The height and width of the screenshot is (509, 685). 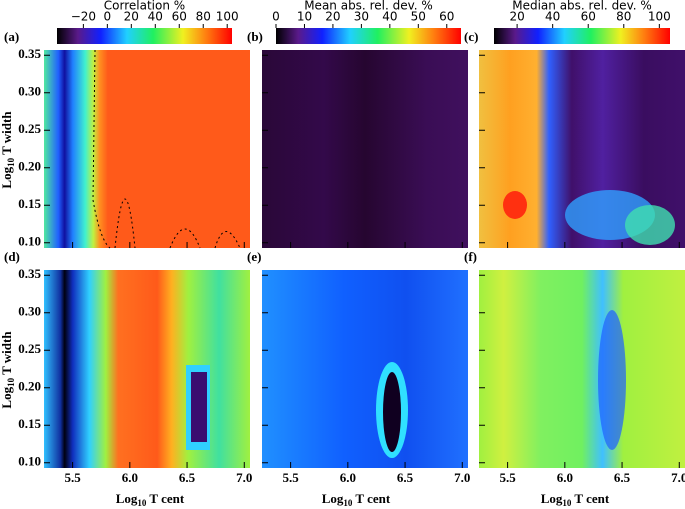 I want to click on colorbar-tick-label: −20, so click(x=83, y=17).